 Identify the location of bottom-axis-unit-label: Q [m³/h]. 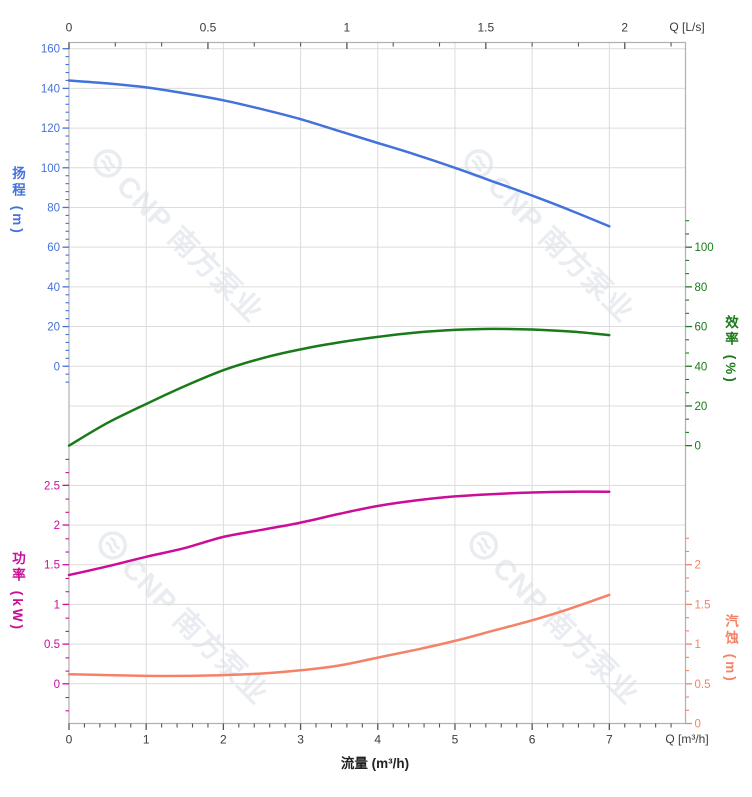
(687, 739).